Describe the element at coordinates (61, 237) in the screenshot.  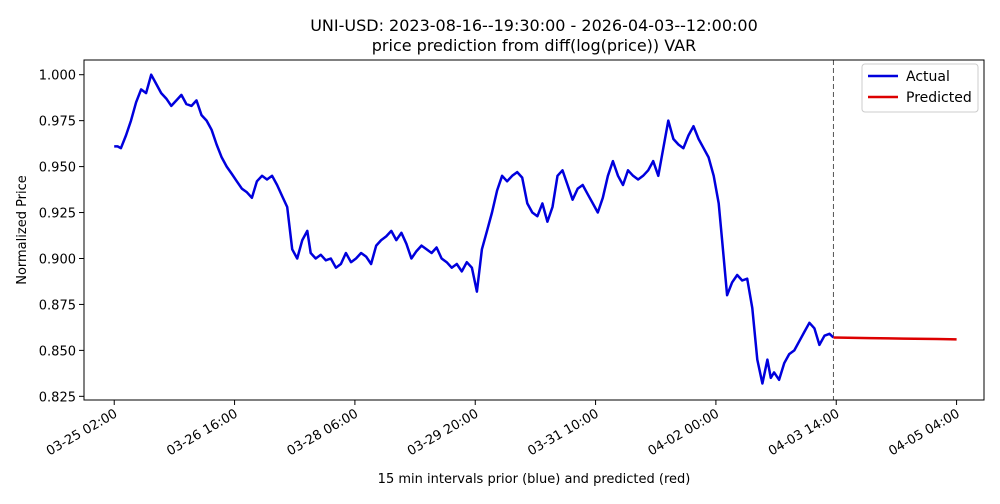
I see `y-axis: 0.825 0.850 0.875 0.900 0.925 0.950 0.975 1.000` at that location.